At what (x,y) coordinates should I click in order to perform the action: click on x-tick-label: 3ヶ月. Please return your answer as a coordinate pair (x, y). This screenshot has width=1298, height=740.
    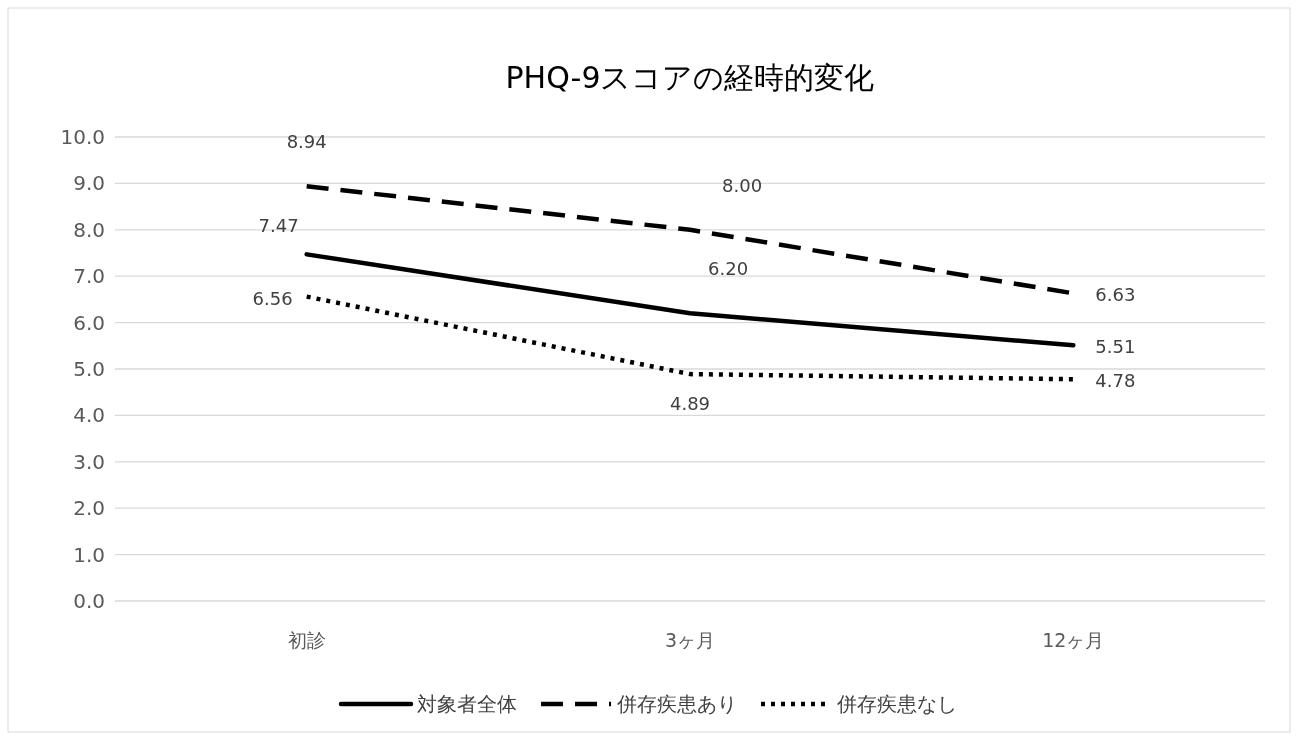
    Looking at the image, I should click on (690, 640).